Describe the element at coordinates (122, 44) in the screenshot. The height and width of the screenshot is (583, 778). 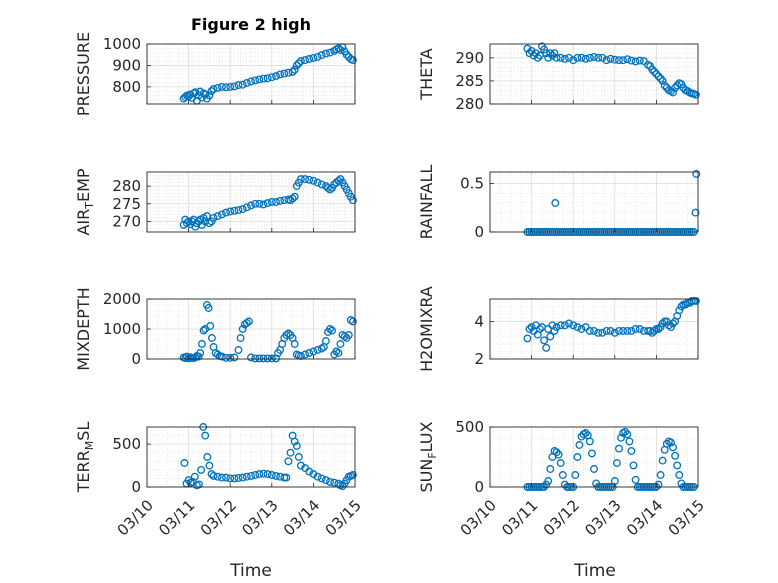
I see `y-tick-label: 1000` at that location.